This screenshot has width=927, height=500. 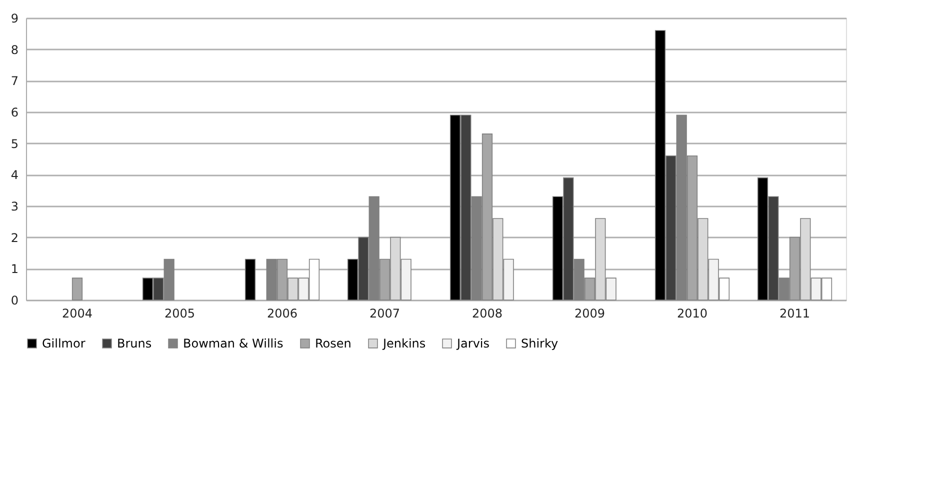 What do you see at coordinates (14, 143) in the screenshot?
I see `y-tick-label: 5` at bounding box center [14, 143].